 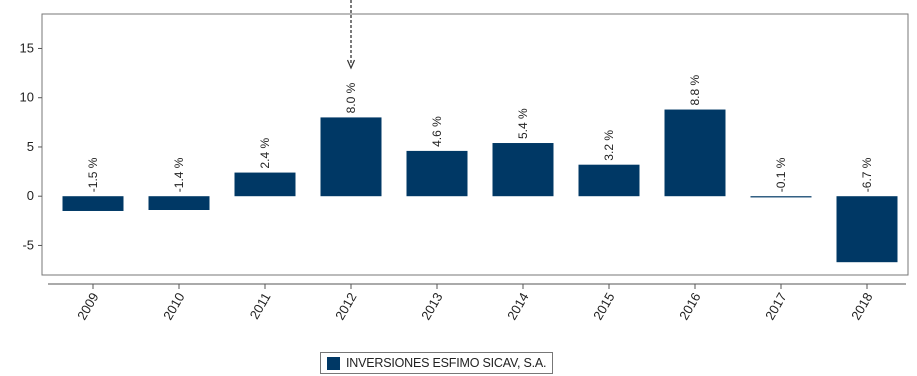 I want to click on bar-2015, so click(x=609, y=180).